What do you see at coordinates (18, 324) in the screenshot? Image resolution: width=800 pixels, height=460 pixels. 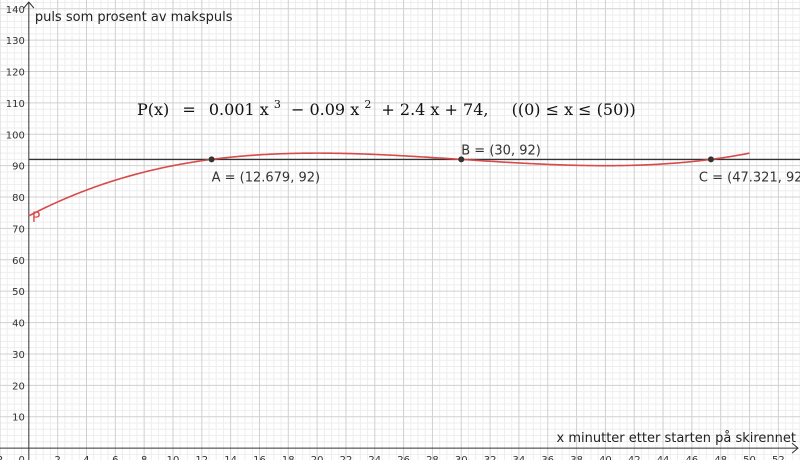 I see `y-tick-label: 40` at bounding box center [18, 324].